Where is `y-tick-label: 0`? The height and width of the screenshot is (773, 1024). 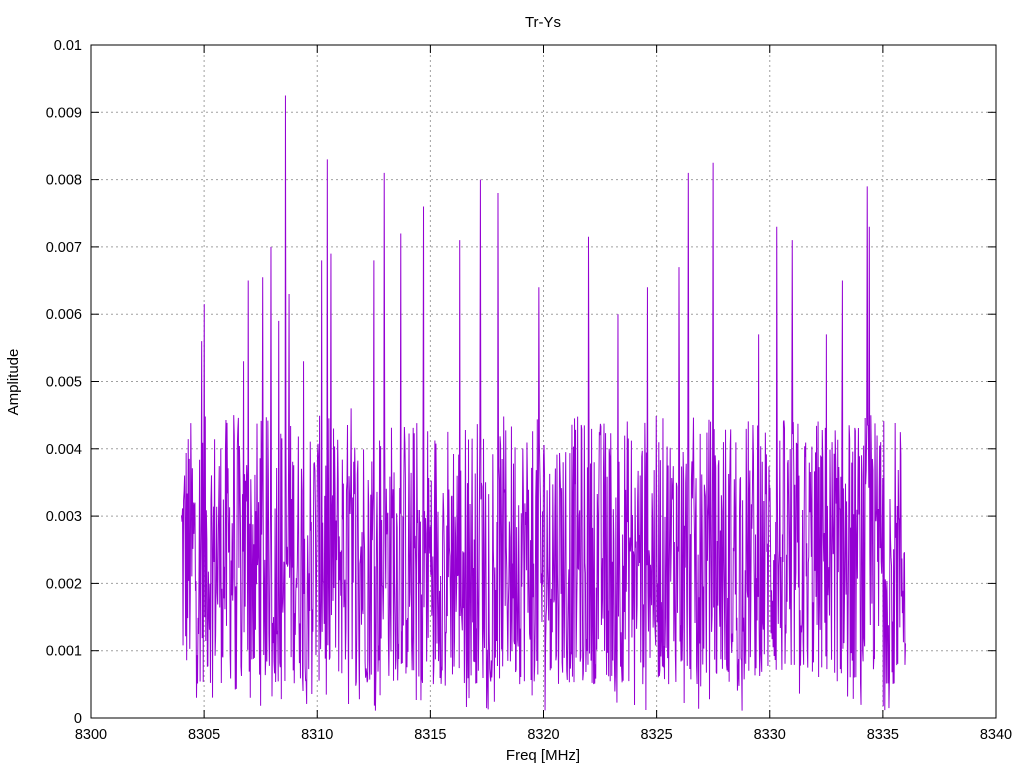
y-tick-label: 0 is located at coordinates (78, 719).